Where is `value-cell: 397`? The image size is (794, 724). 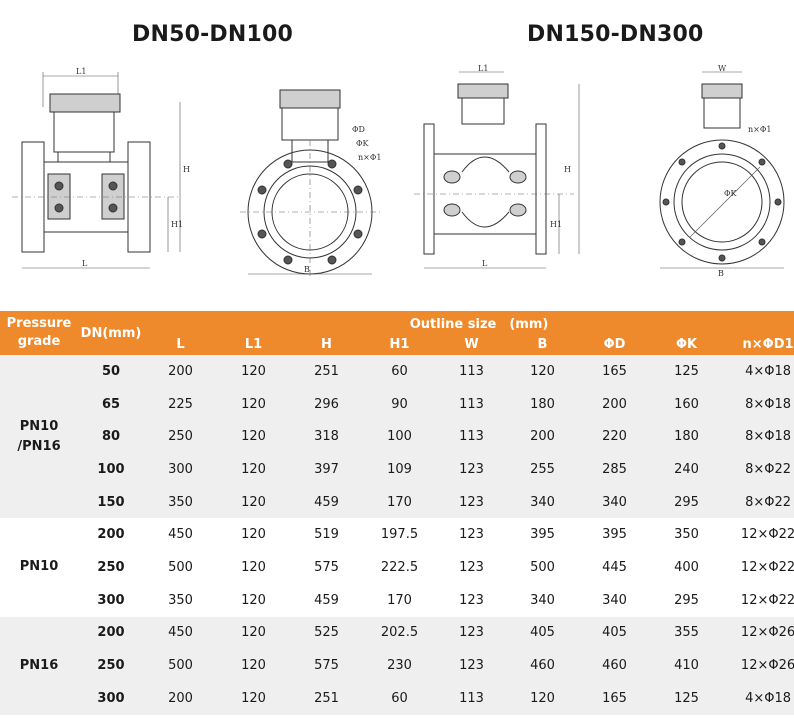
value-cell: 397 is located at coordinates (326, 469).